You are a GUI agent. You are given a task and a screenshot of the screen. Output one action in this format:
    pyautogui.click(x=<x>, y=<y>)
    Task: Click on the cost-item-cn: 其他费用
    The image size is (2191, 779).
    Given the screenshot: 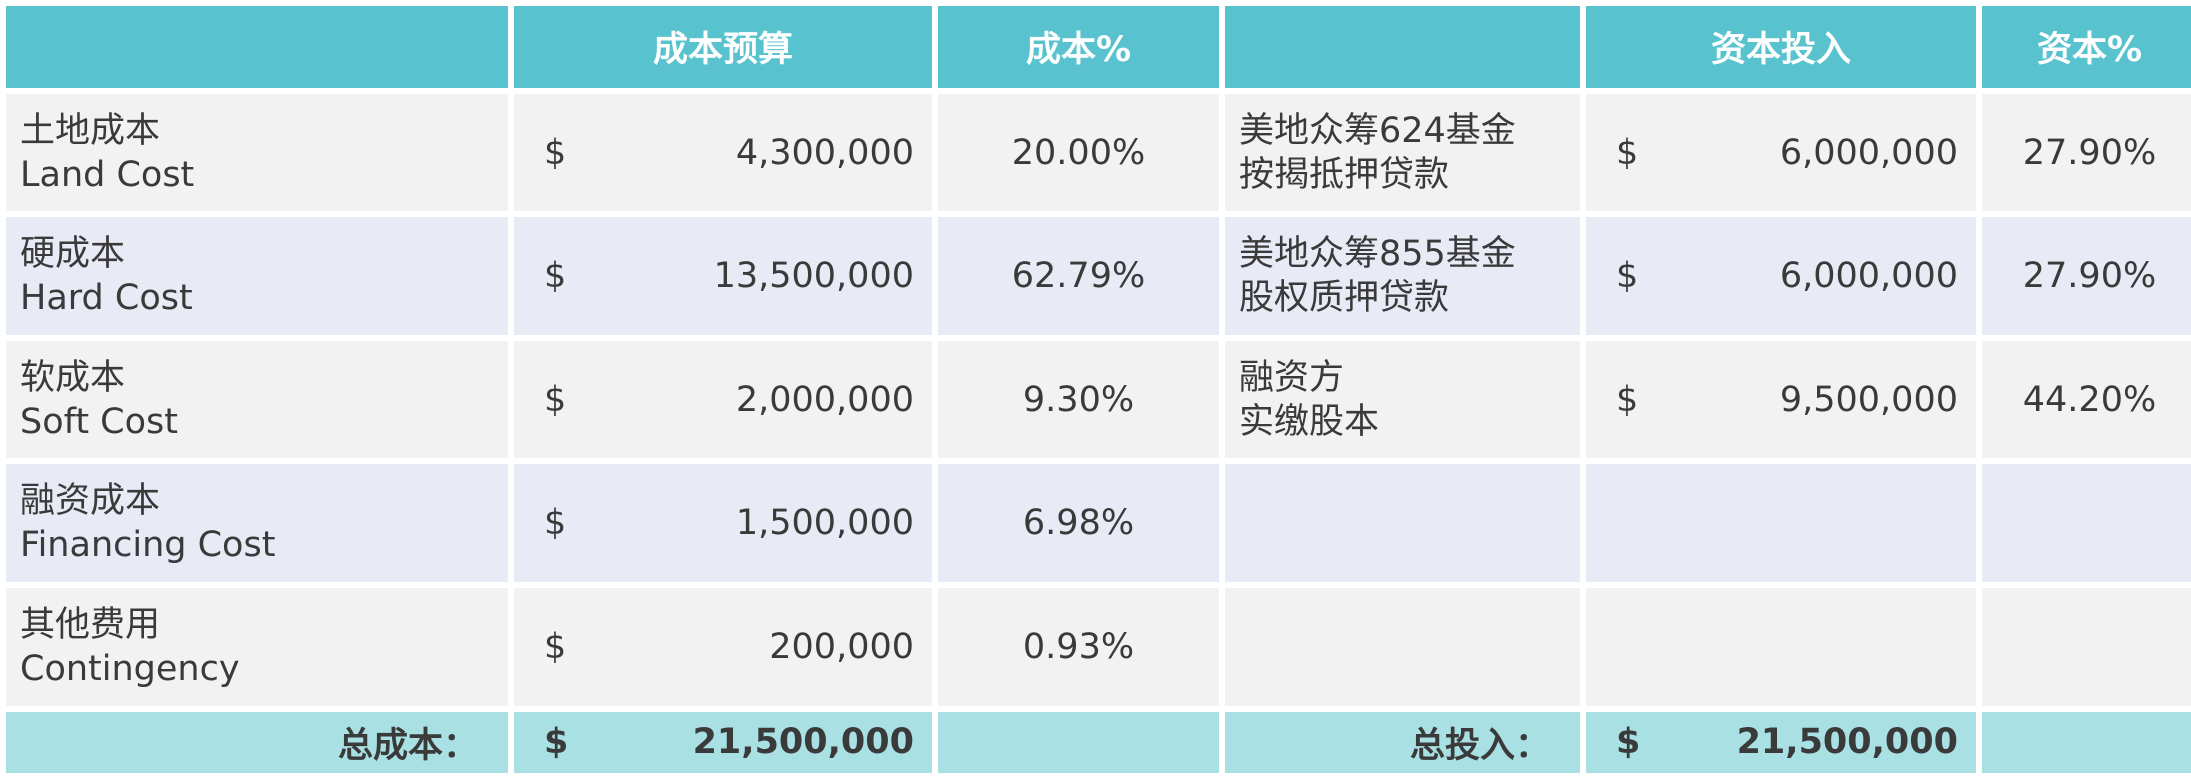 What is the action you would take?
    pyautogui.click(x=90, y=624)
    